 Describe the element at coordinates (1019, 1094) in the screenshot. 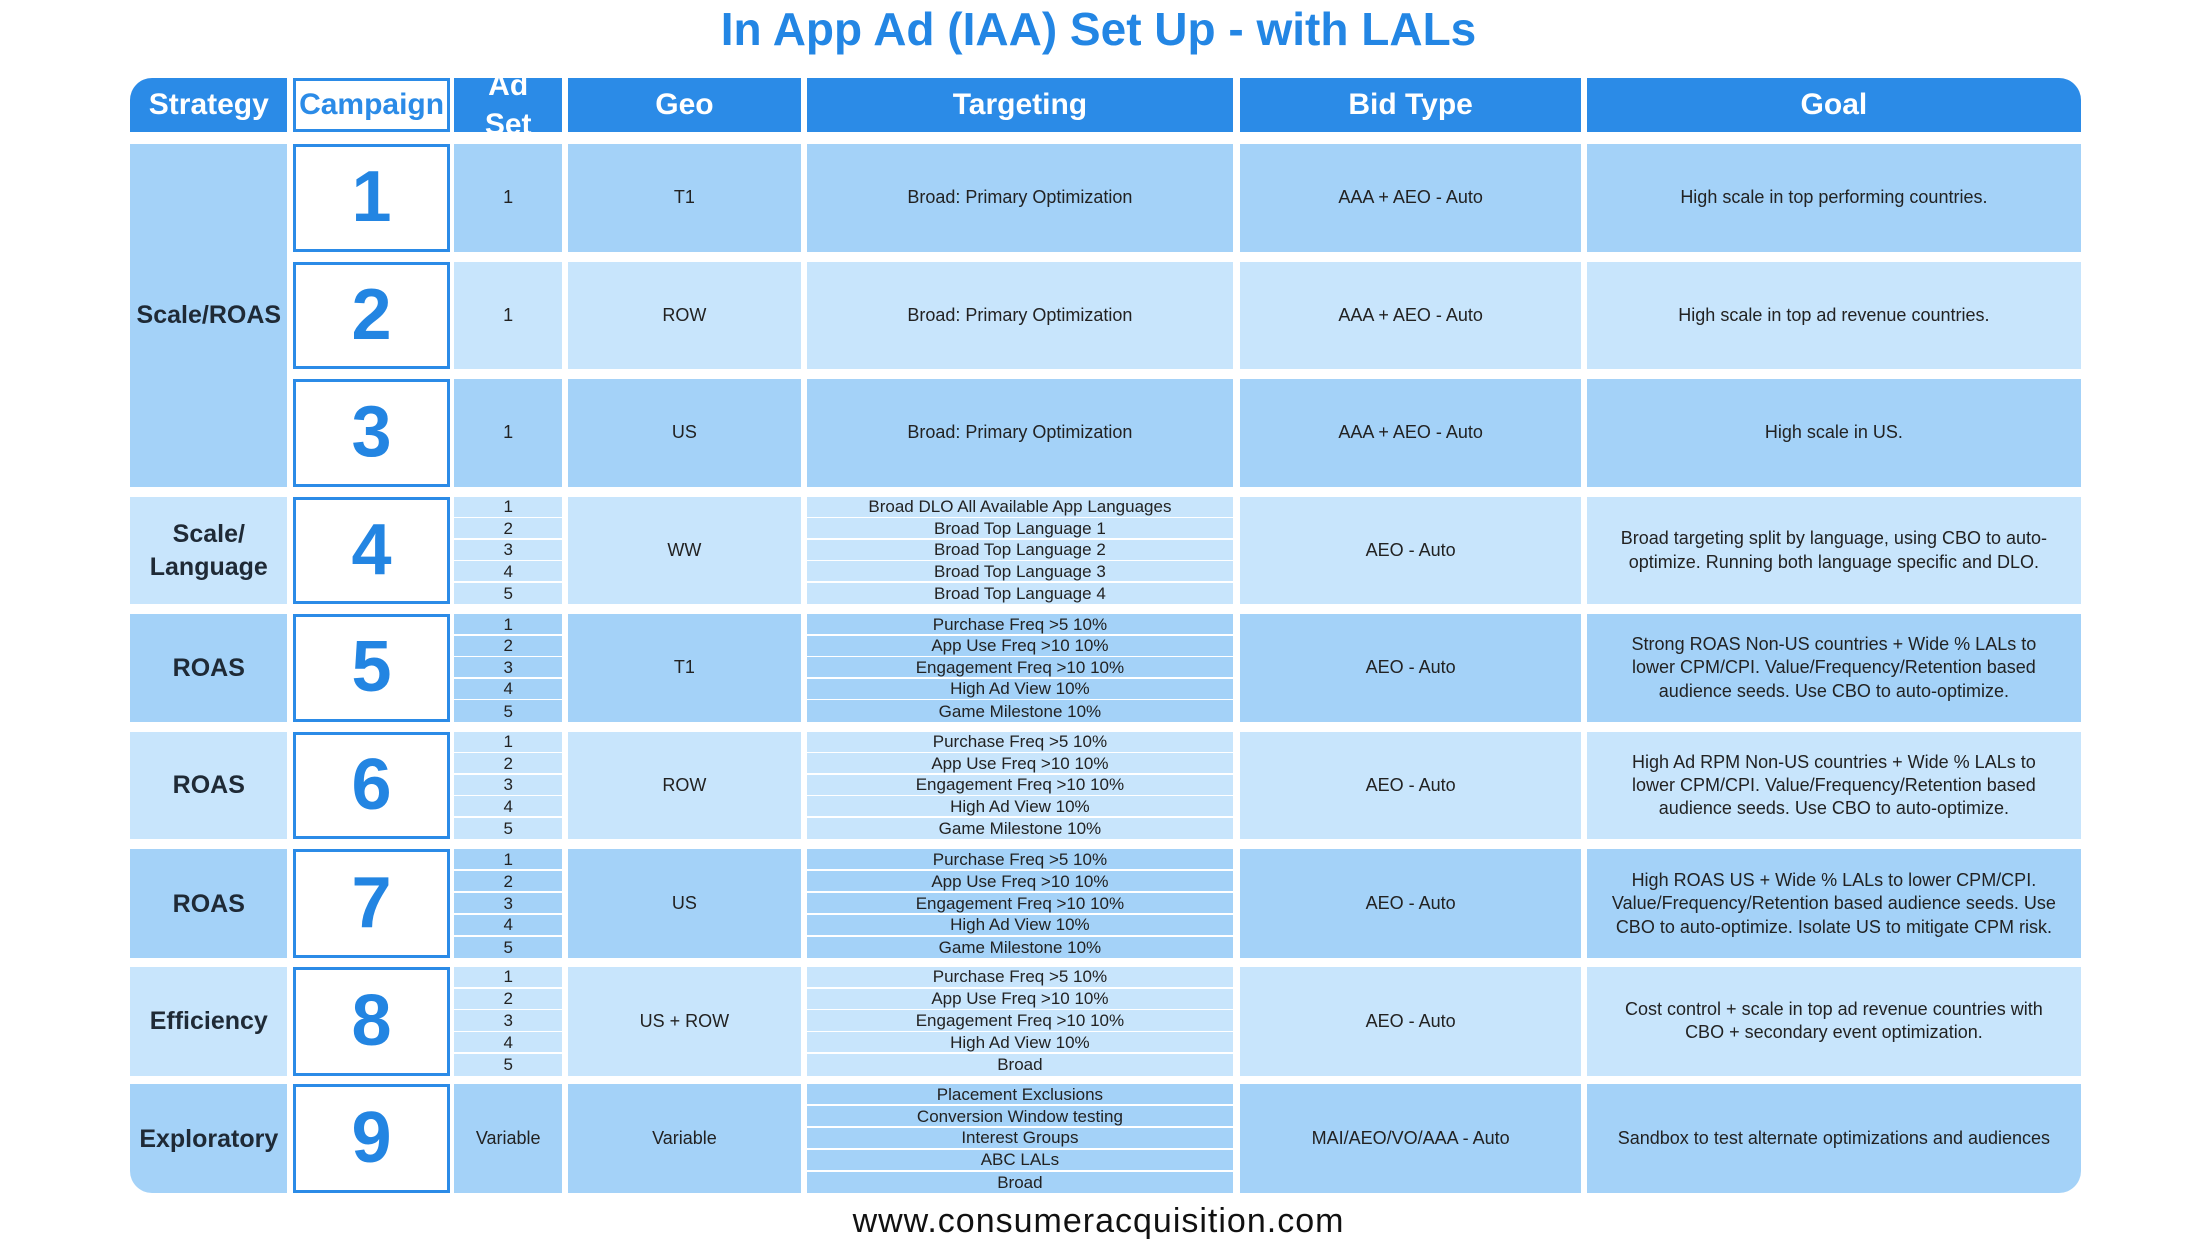

I see `targeting-item: Placement Exclusions` at that location.